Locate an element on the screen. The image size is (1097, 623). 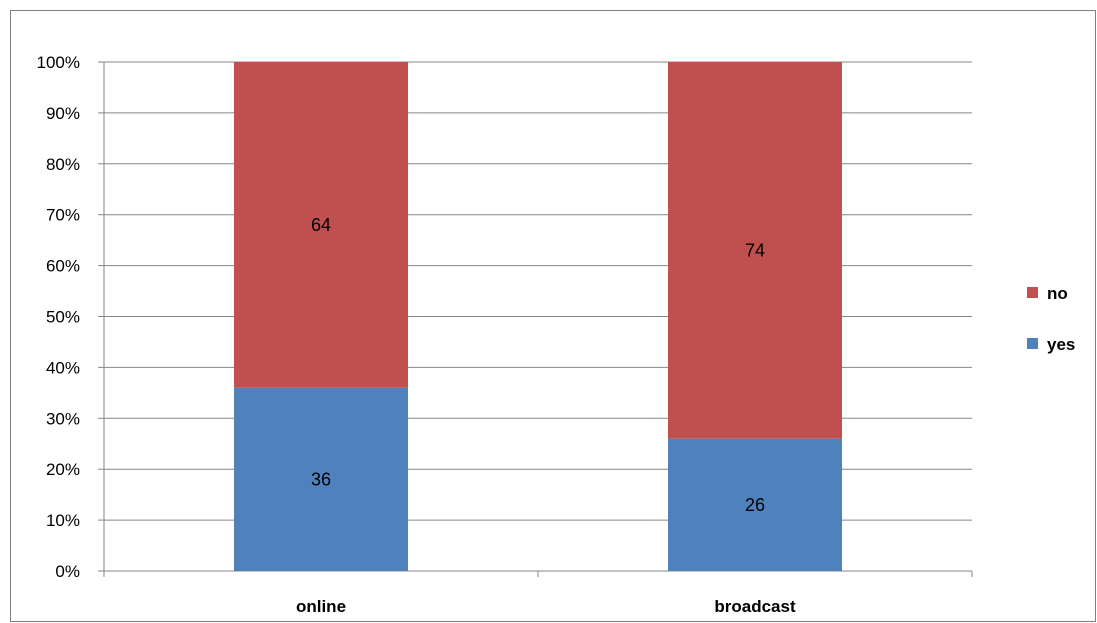
y-tick-label: 10% is located at coordinates (63, 520).